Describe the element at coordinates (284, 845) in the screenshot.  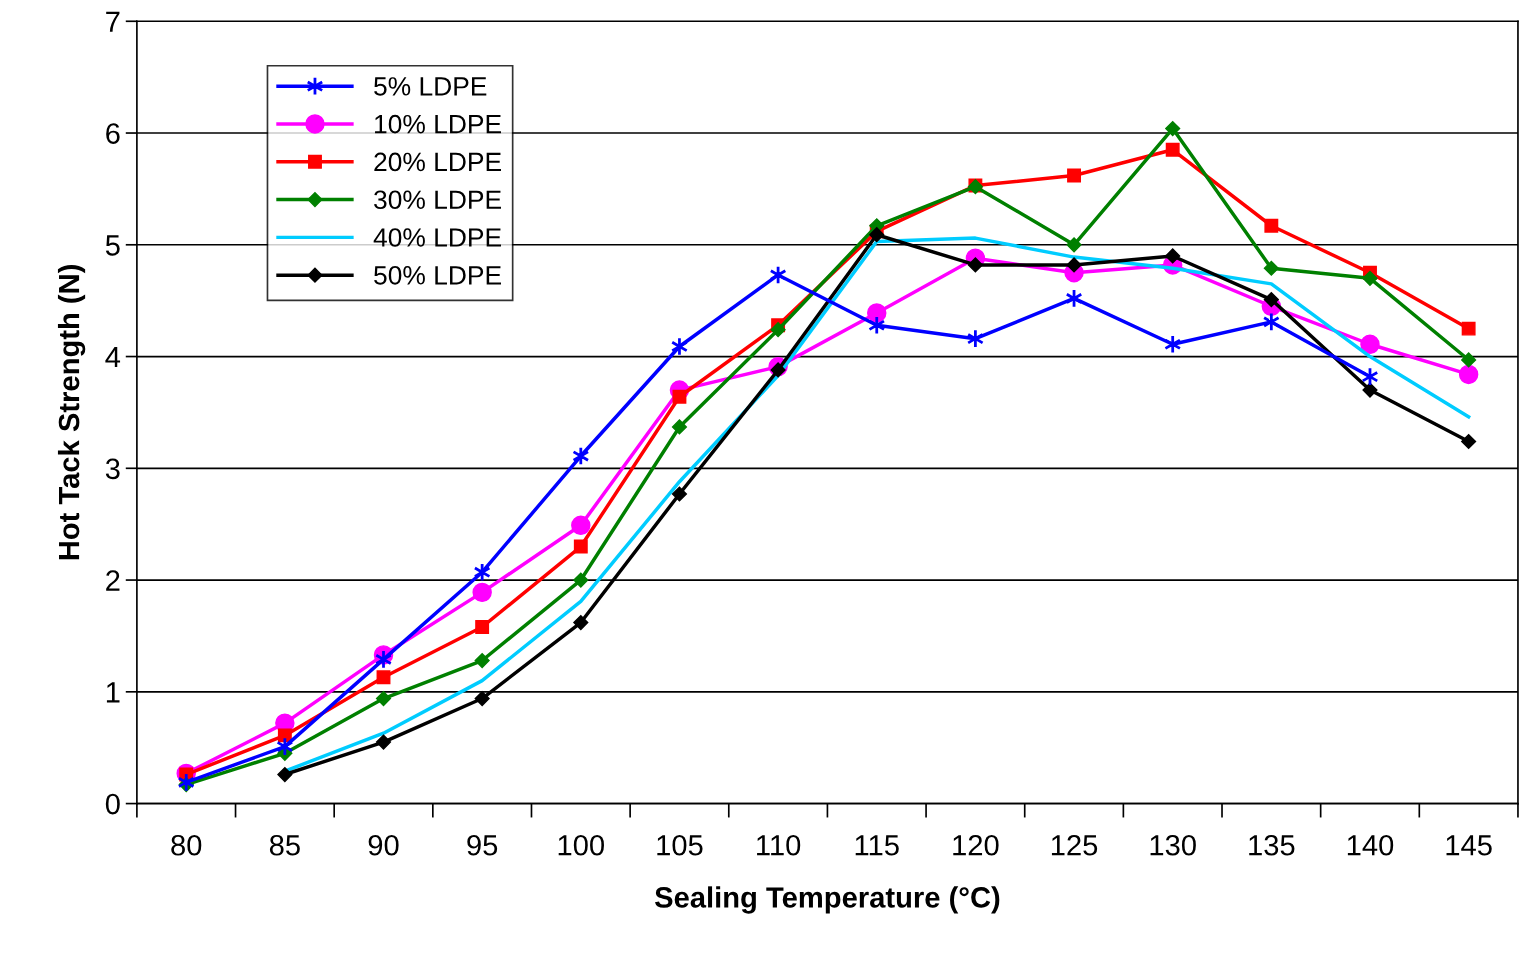
I see `x-tick-label: 85` at that location.